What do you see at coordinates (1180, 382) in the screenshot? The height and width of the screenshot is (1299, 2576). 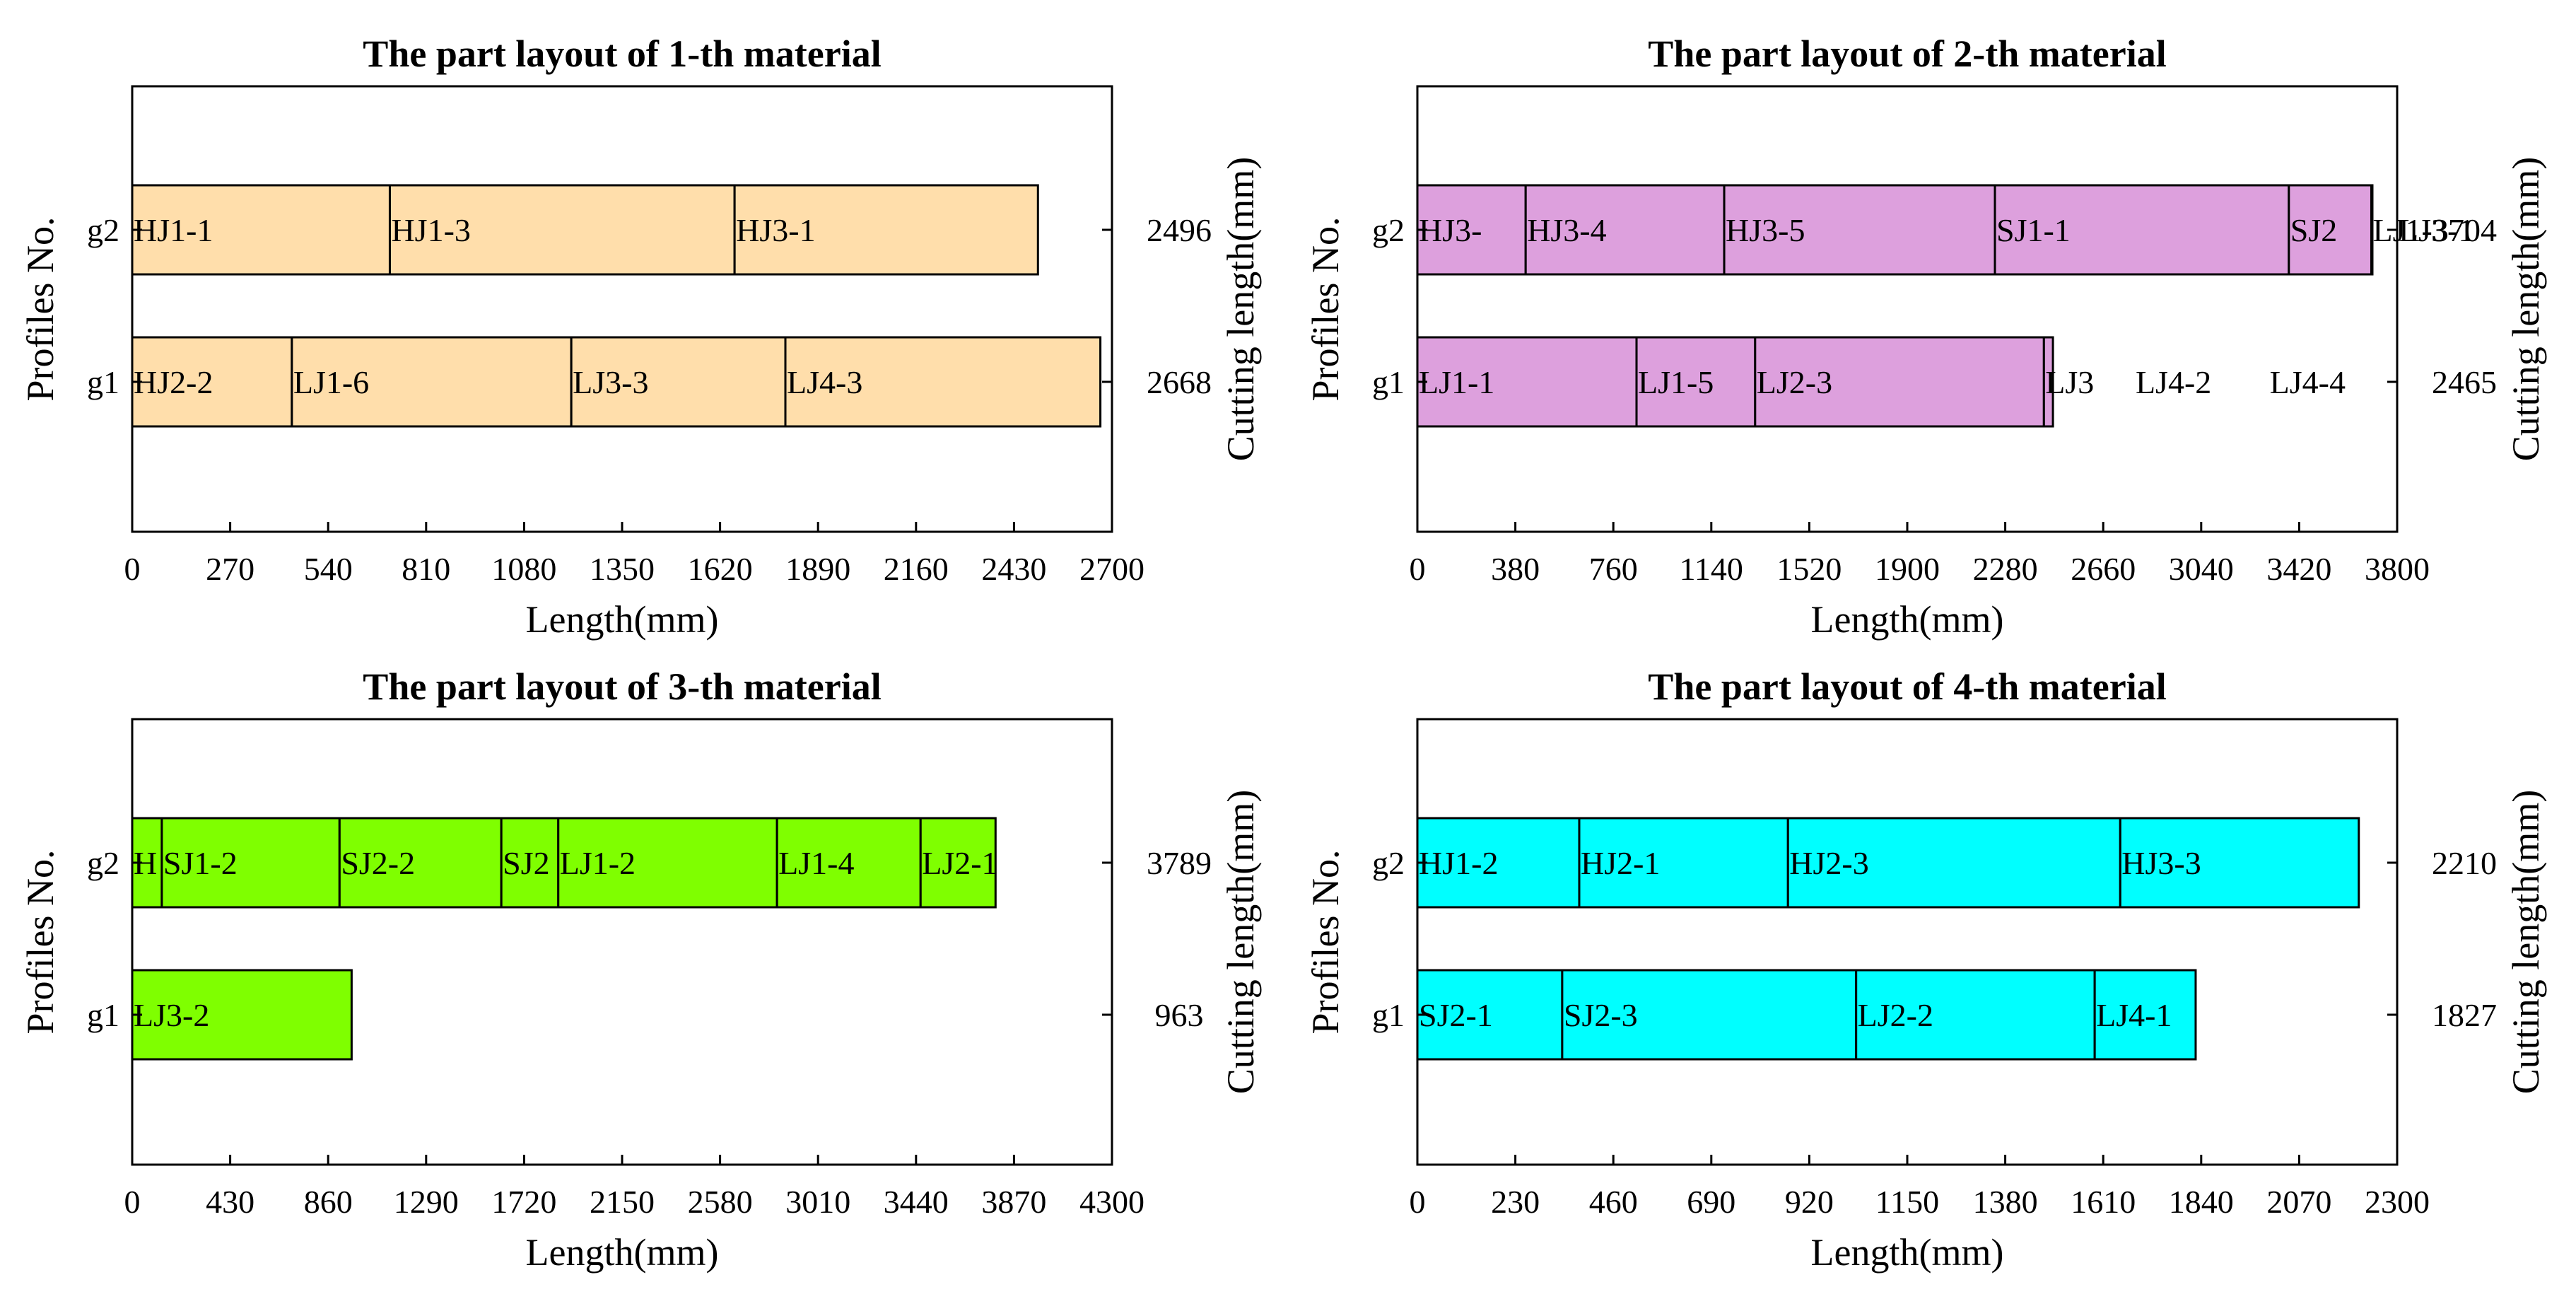 I see `cutting-length-label: 2668` at bounding box center [1180, 382].